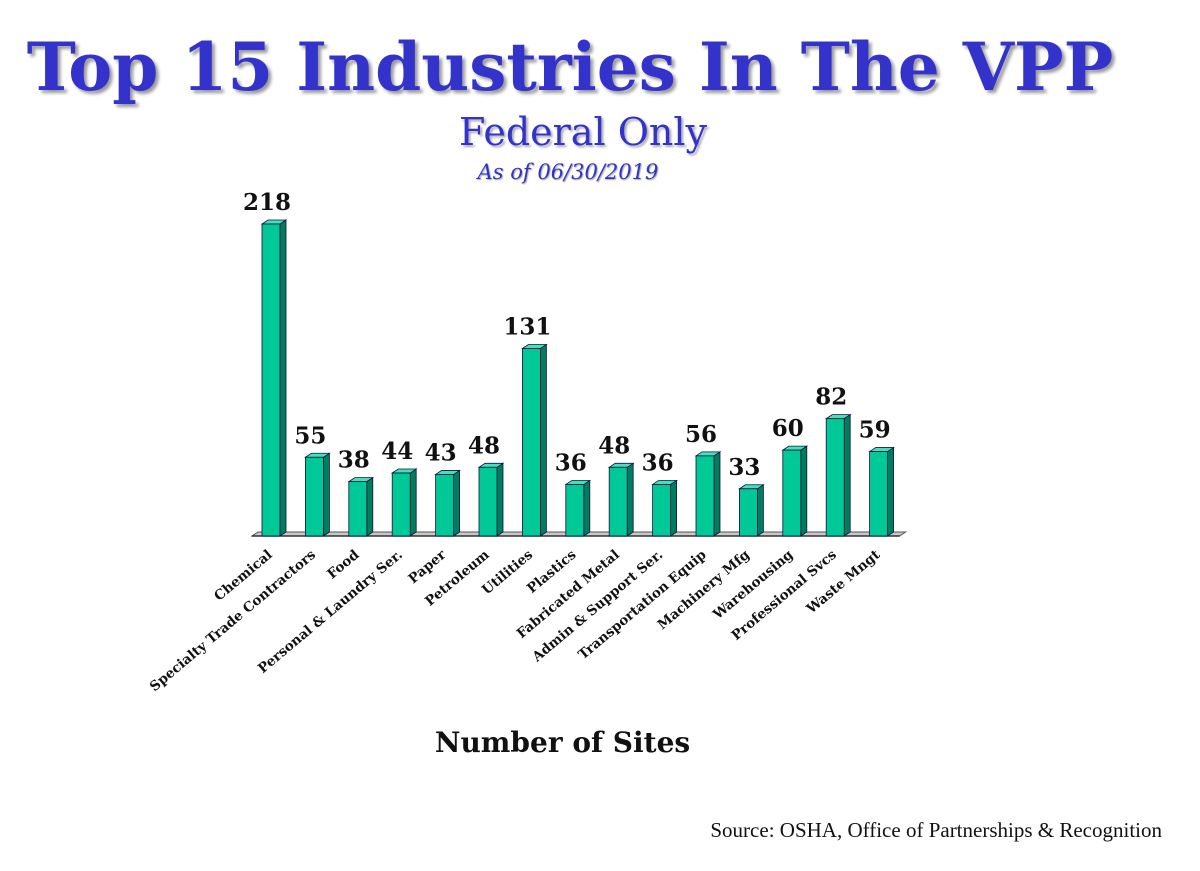 The height and width of the screenshot is (871, 1200). What do you see at coordinates (343, 564) in the screenshot?
I see `category-label: Food` at bounding box center [343, 564].